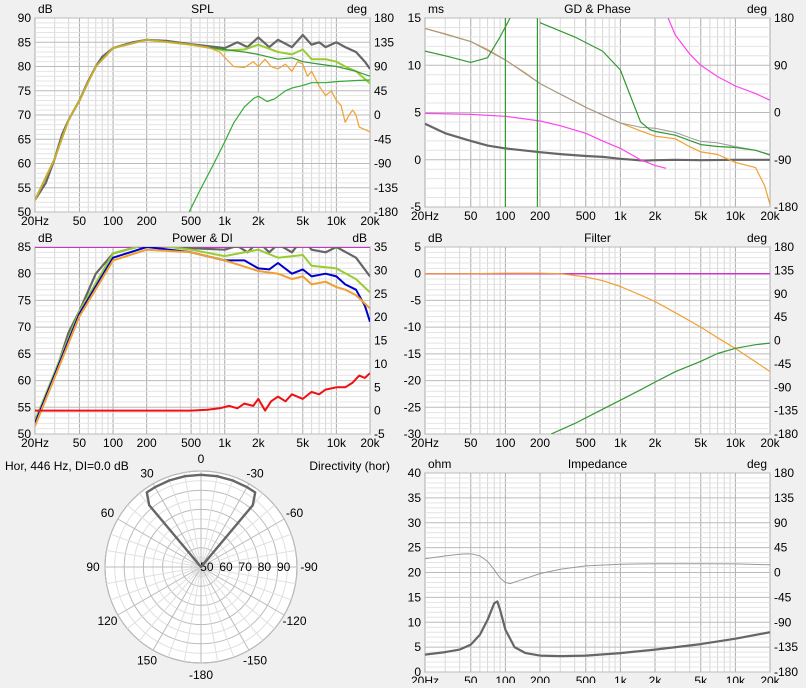 Image resolution: width=806 pixels, height=688 pixels. What do you see at coordinates (784, 18) in the screenshot?
I see `right-tick-label: 180` at bounding box center [784, 18].